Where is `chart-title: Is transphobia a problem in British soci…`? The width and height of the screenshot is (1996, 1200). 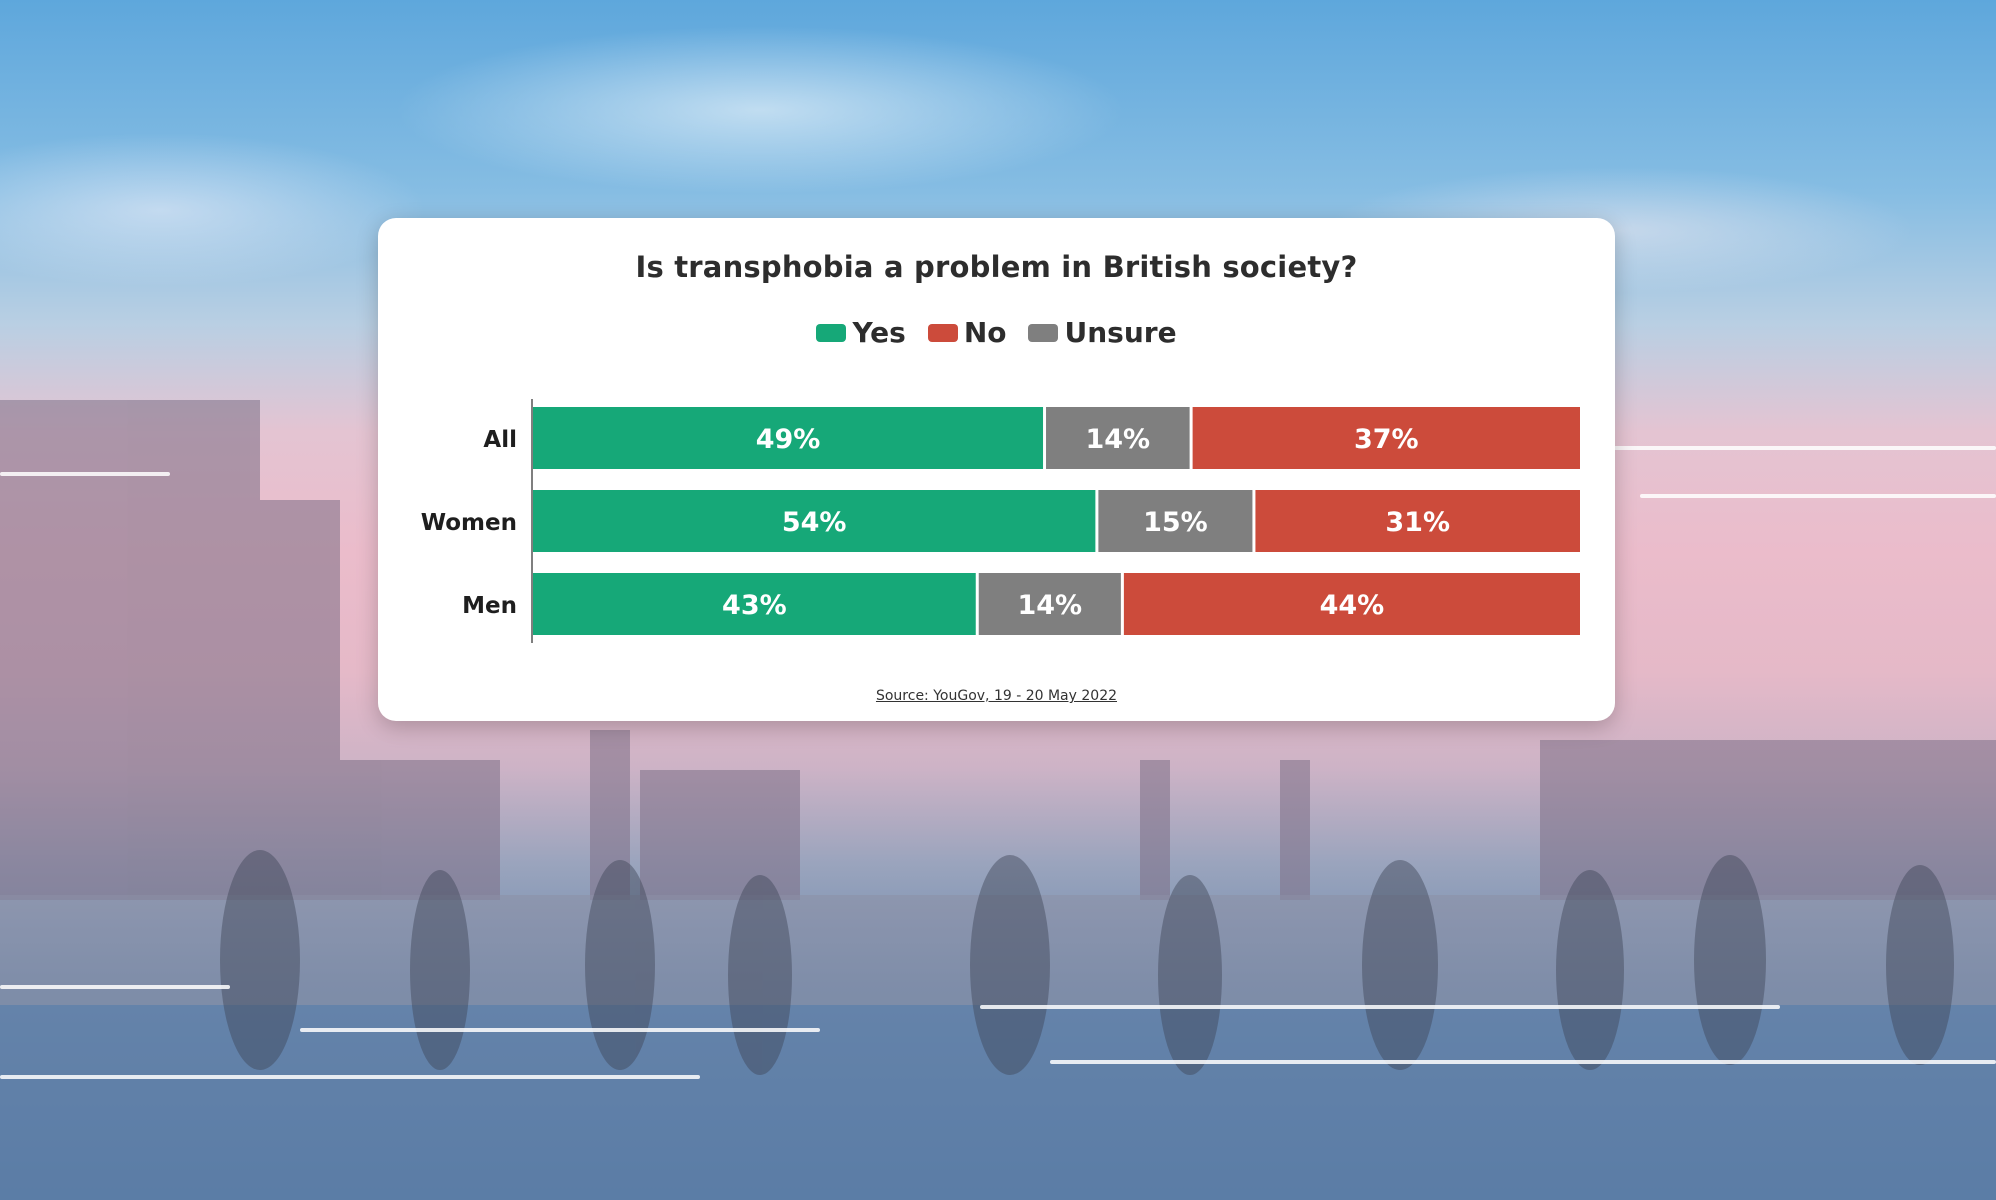
chart-title: Is transphobia a problem in British soci… is located at coordinates (996, 267).